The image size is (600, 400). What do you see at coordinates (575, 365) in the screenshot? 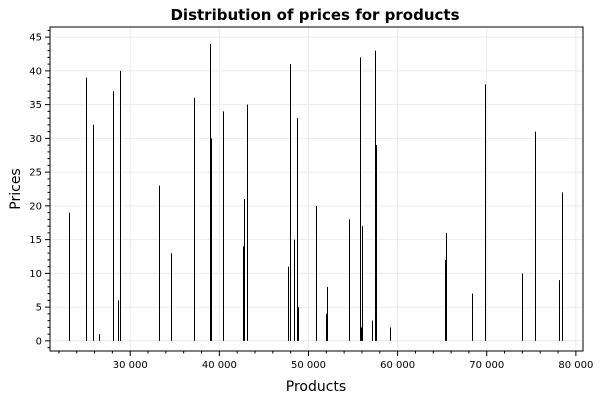
I see `x-tick-label: 80 000` at bounding box center [575, 365].